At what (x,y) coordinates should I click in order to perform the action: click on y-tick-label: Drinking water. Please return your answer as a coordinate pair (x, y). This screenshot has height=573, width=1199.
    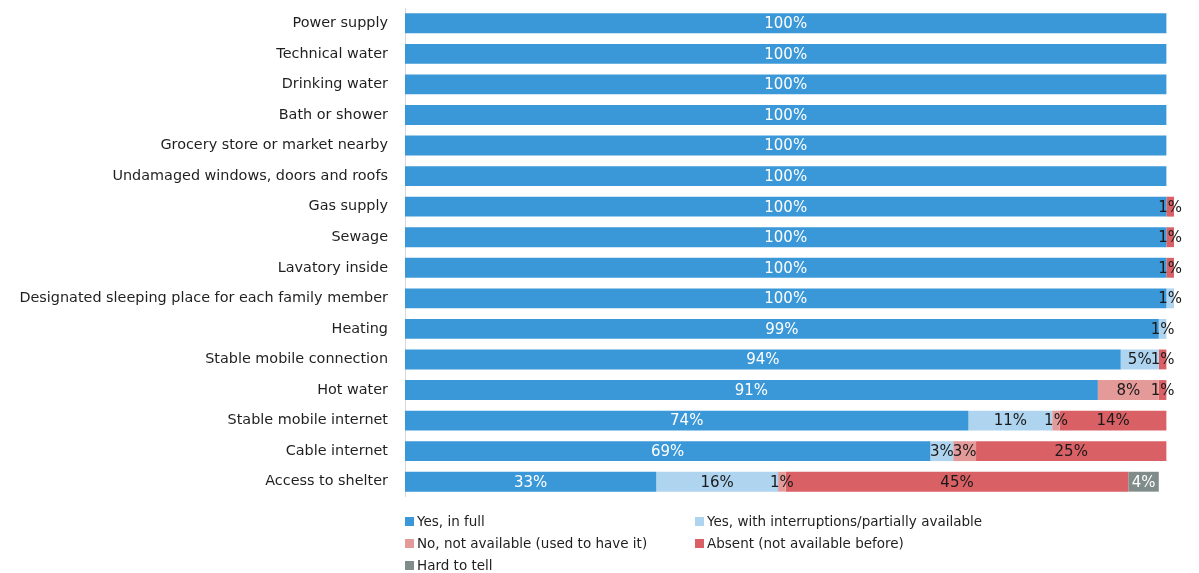
    Looking at the image, I should click on (335, 83).